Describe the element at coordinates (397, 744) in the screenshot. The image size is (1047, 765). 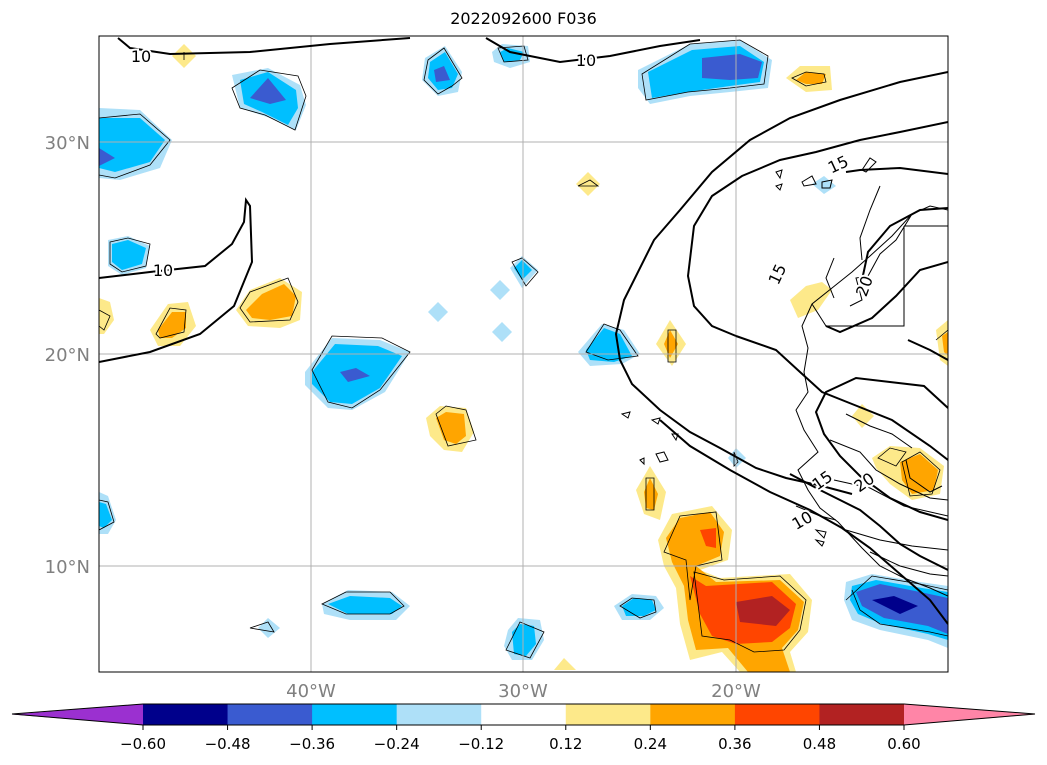
I see `colorbar-tick-label: −0.24` at that location.